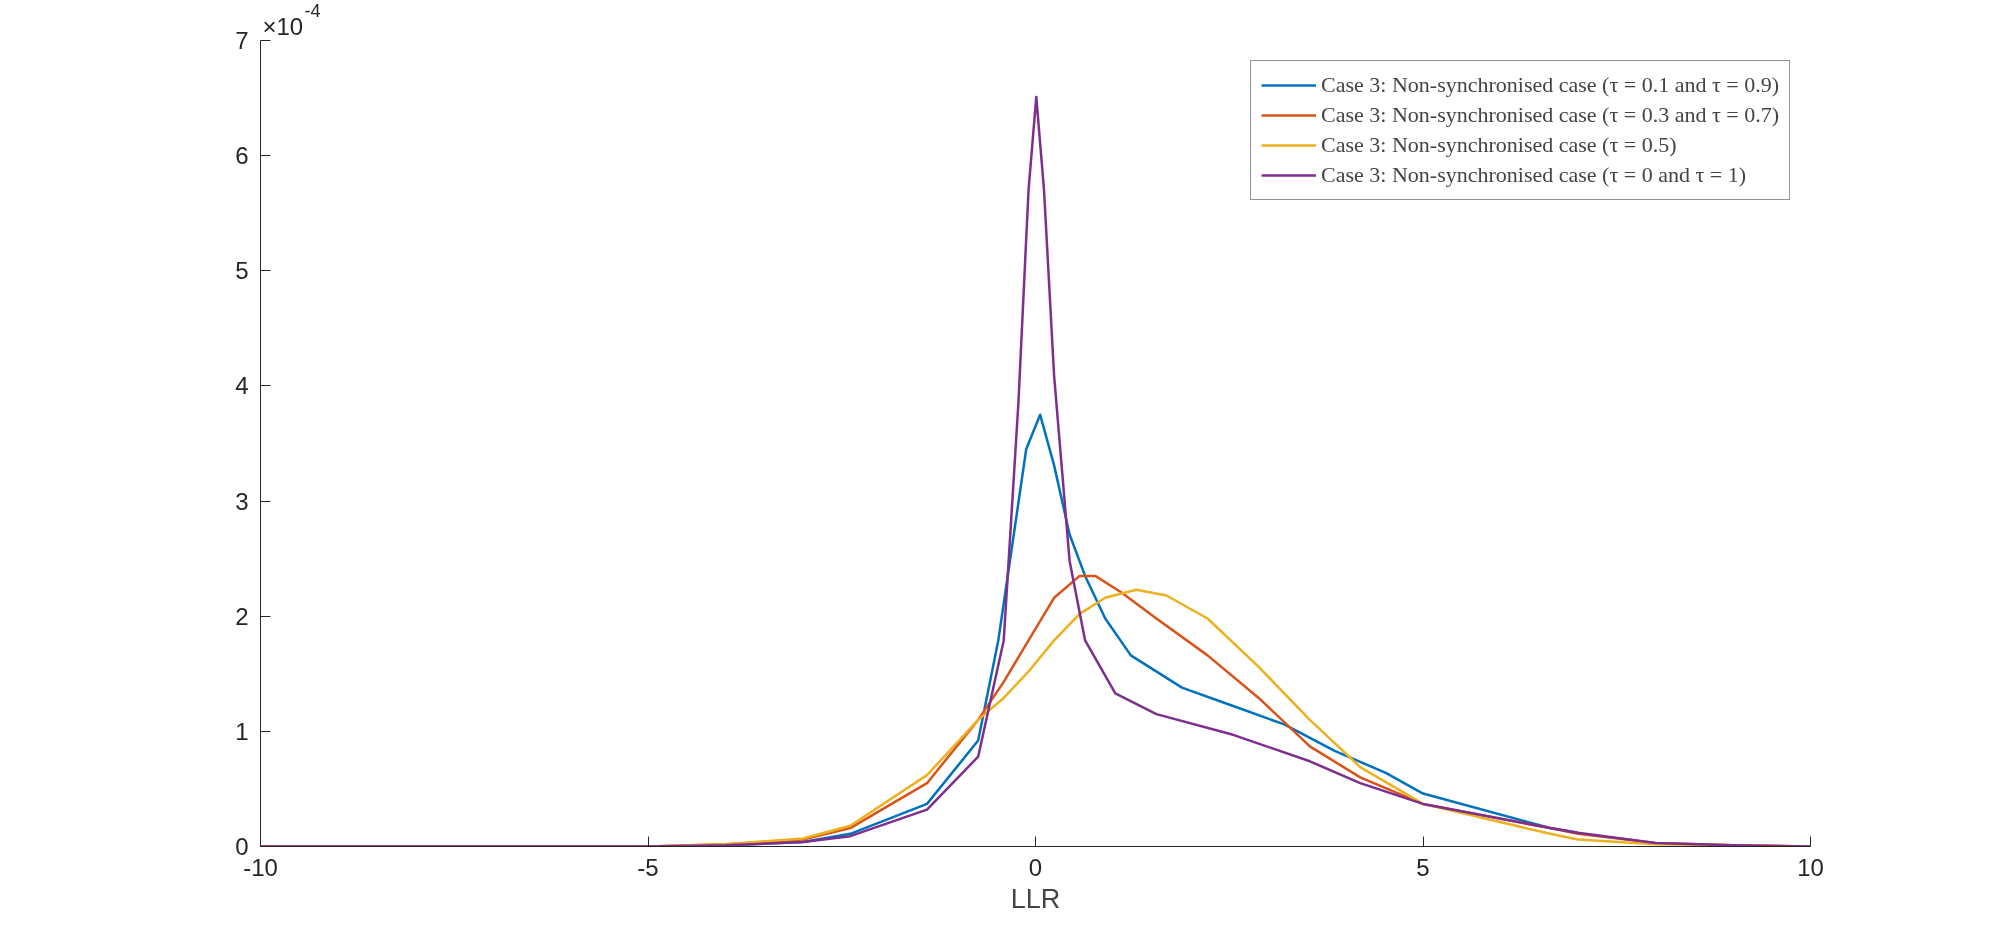  What do you see at coordinates (1550, 115) in the screenshot?
I see `legend-label: Case 3: Non-synchronised case (τ = 0.3 and τ = 0.7)` at bounding box center [1550, 115].